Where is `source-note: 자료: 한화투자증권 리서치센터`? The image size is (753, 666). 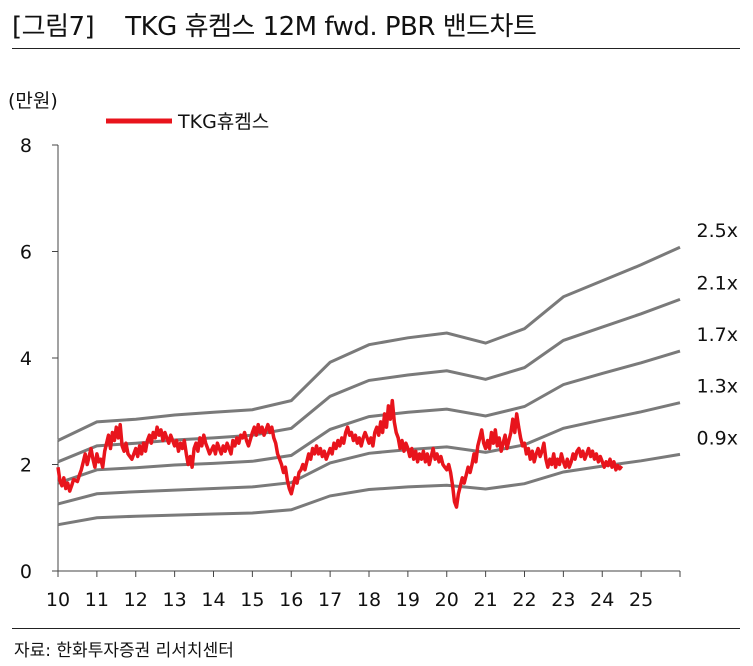
source-note: 자료: 한화투자증권 리서치센터 is located at coordinates (124, 651).